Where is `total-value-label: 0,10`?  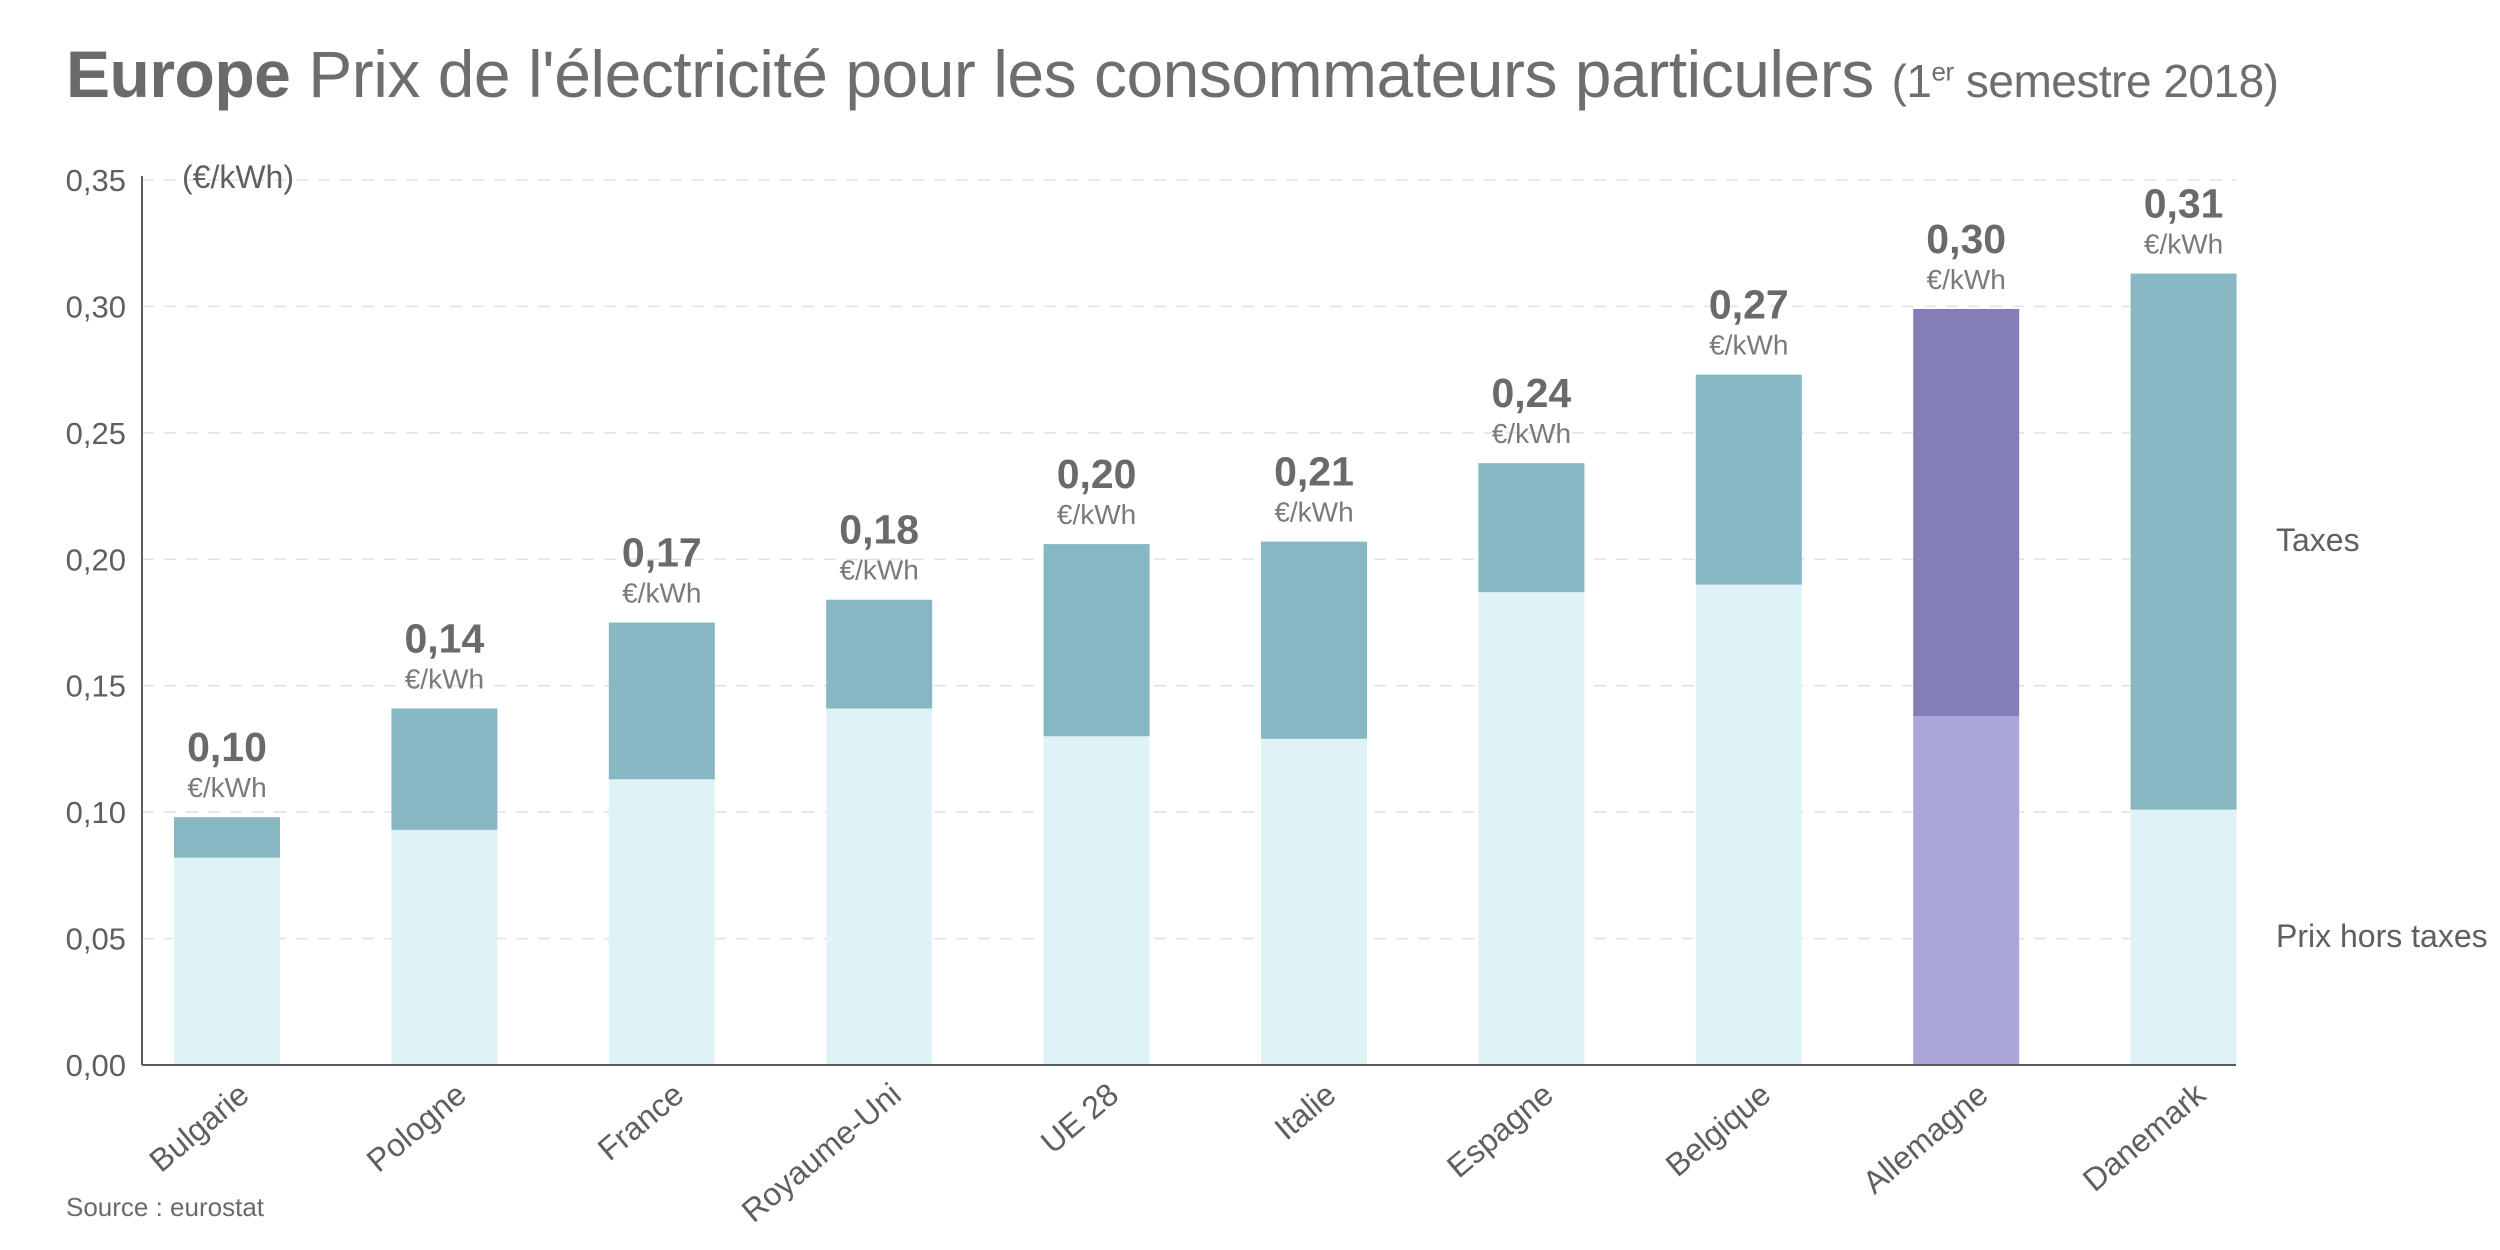
total-value-label: 0,10 is located at coordinates (227, 747).